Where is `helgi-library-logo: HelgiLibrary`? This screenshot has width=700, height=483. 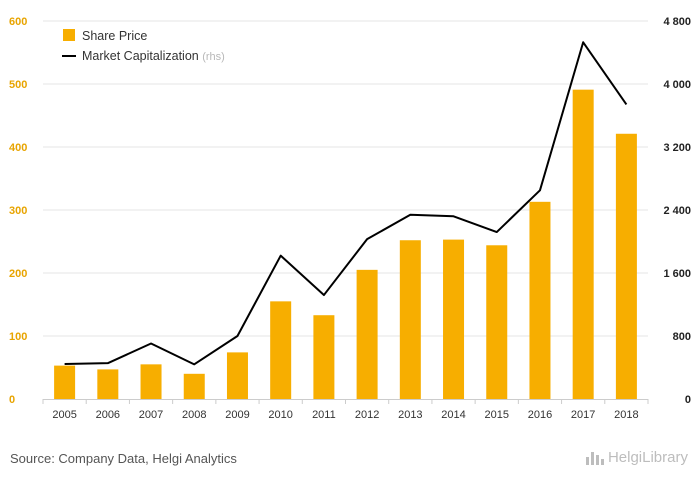 helgi-library-logo: HelgiLibrary is located at coordinates (636, 457).